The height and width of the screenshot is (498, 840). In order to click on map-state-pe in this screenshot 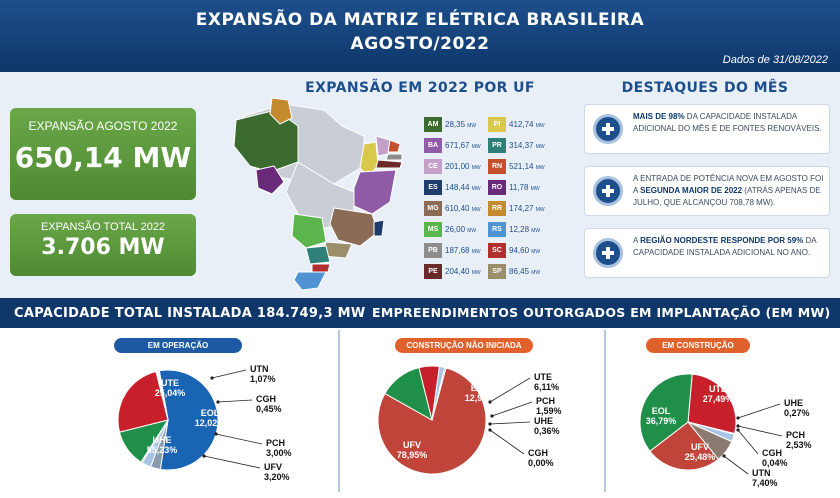, I will do `click(389, 164)`.